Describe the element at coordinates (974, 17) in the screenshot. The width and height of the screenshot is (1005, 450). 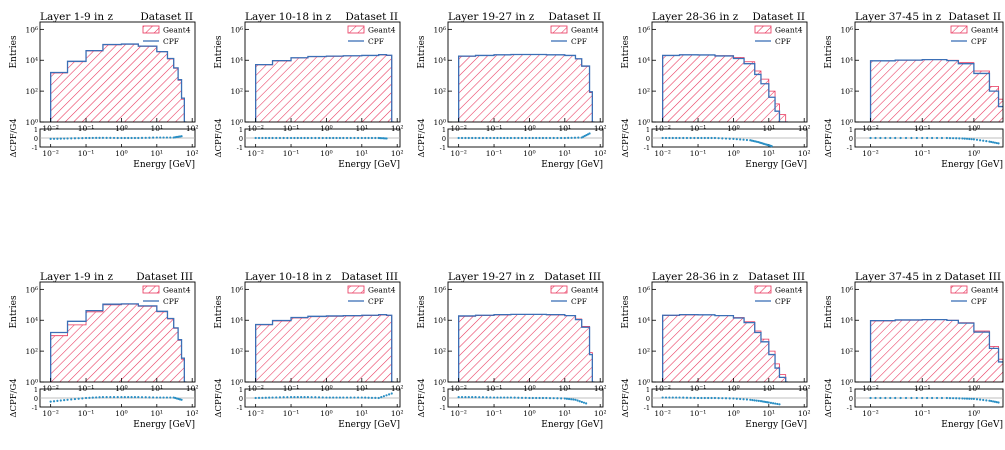
I see `dataset-label: Dataset II` at that location.